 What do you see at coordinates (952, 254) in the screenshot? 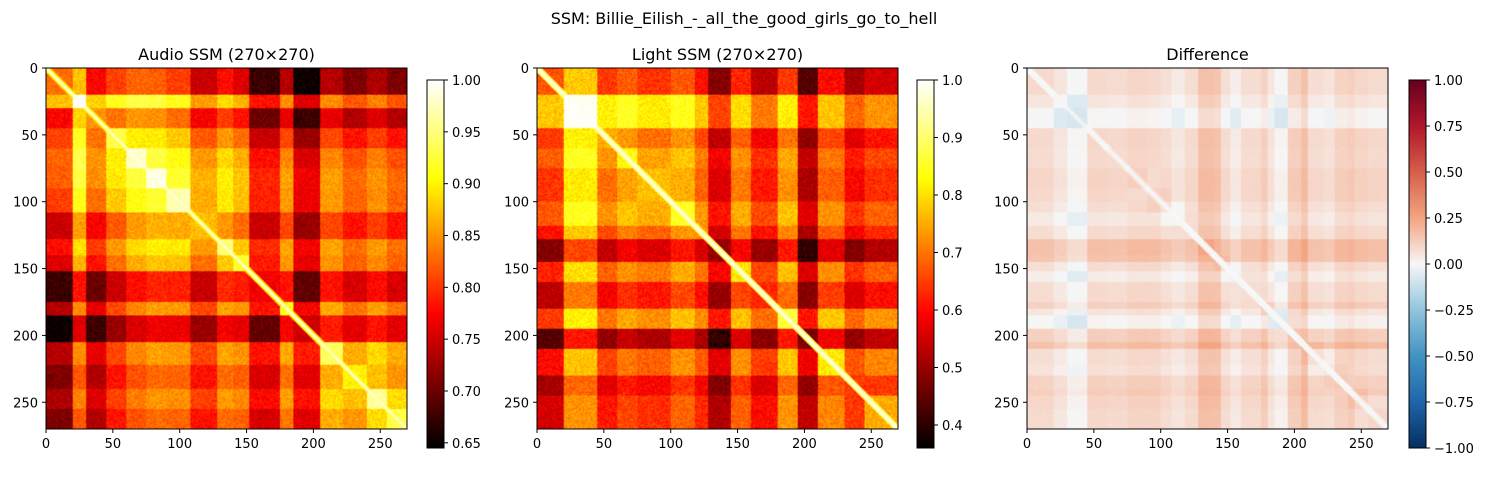
I see `colorbar-tick-label: 0.7` at bounding box center [952, 254].